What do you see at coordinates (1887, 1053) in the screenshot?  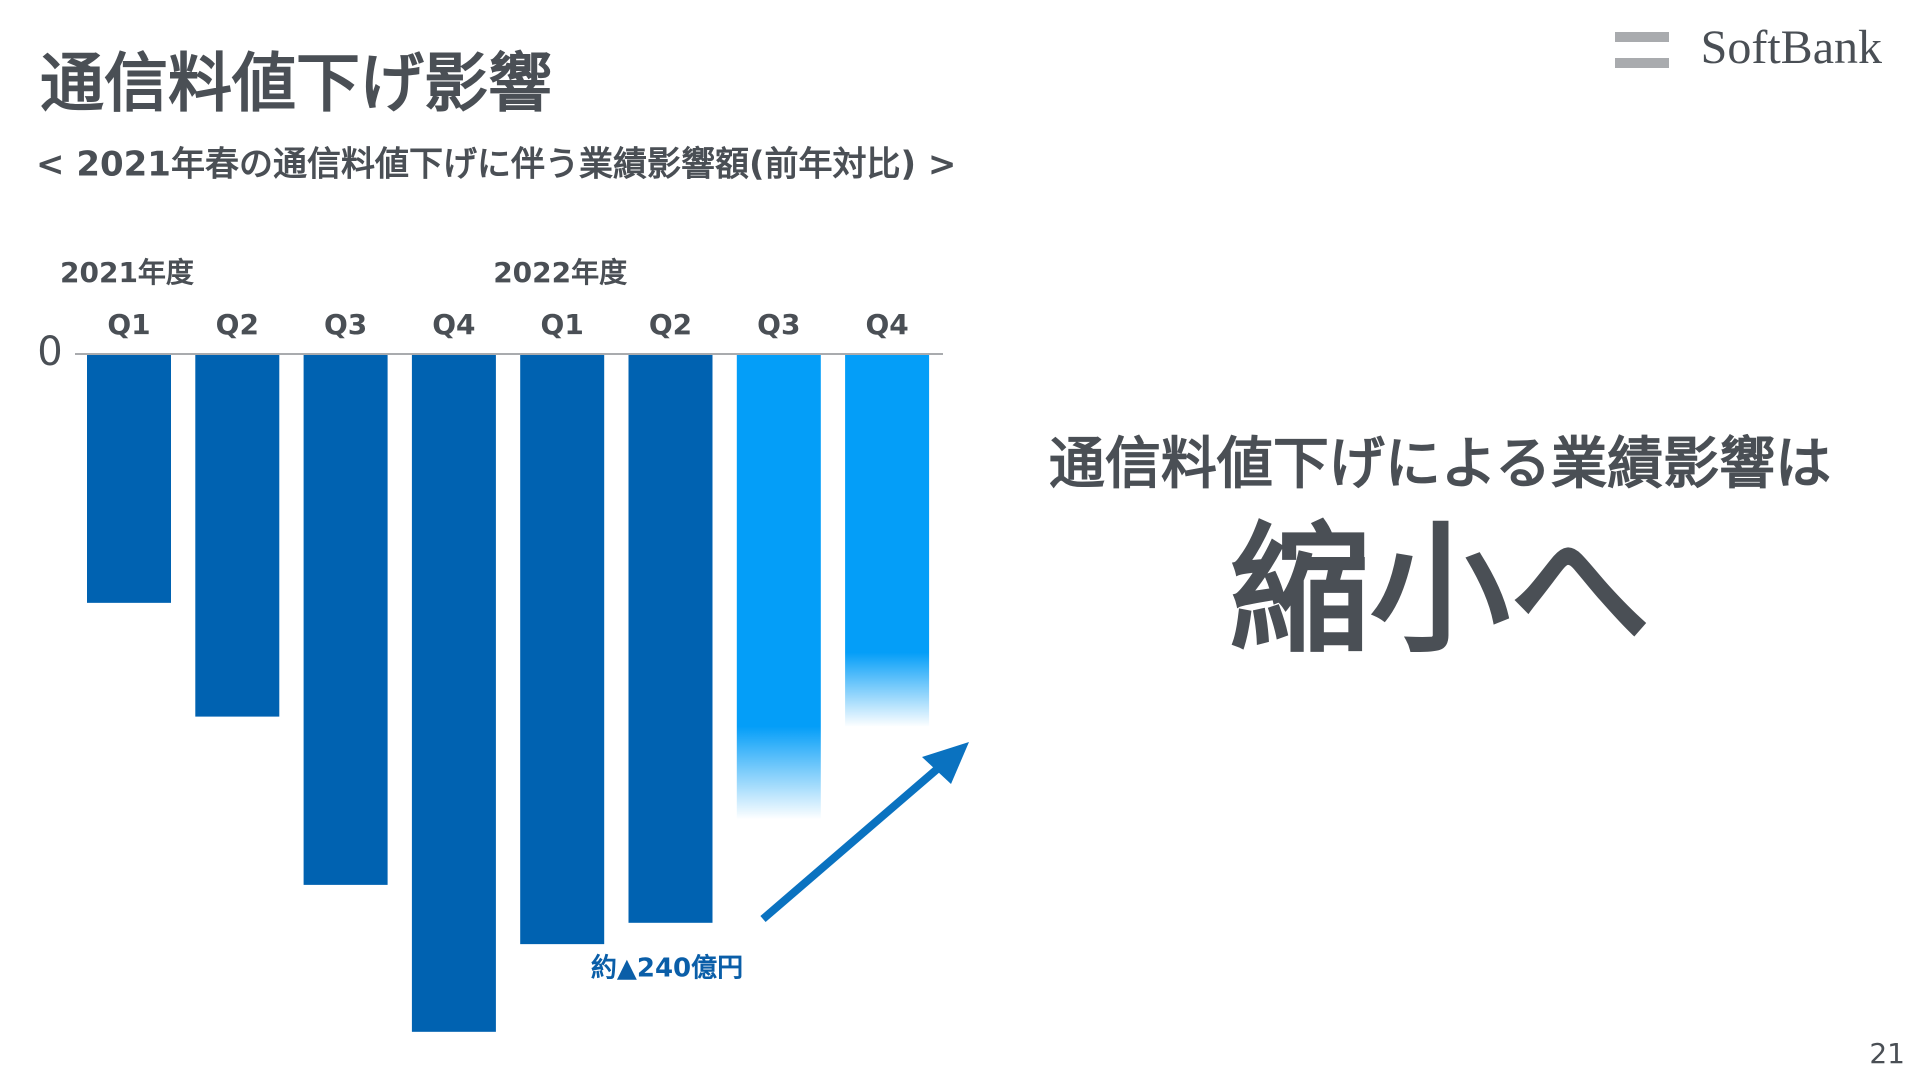 I see `page-number: 21` at bounding box center [1887, 1053].